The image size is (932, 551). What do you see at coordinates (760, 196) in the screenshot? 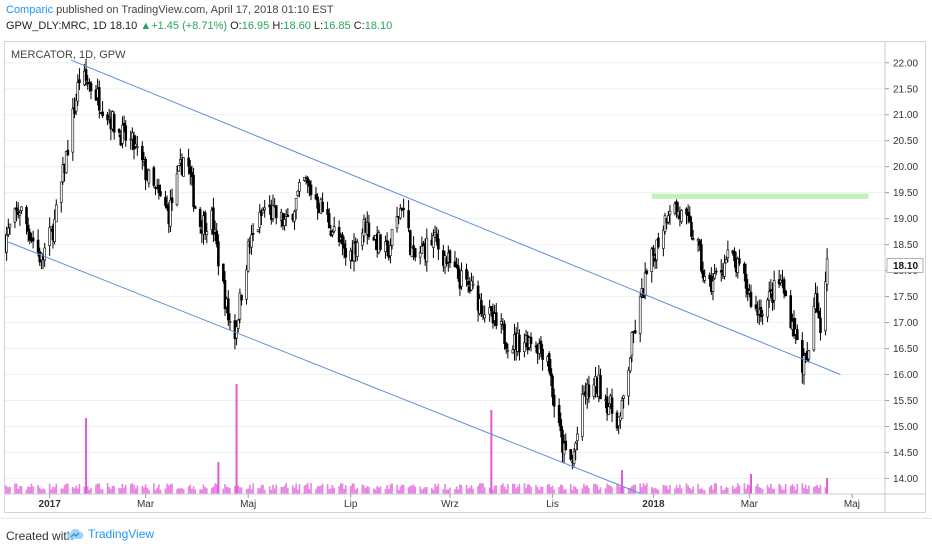
I see `resistance-zone-rect` at bounding box center [760, 196].